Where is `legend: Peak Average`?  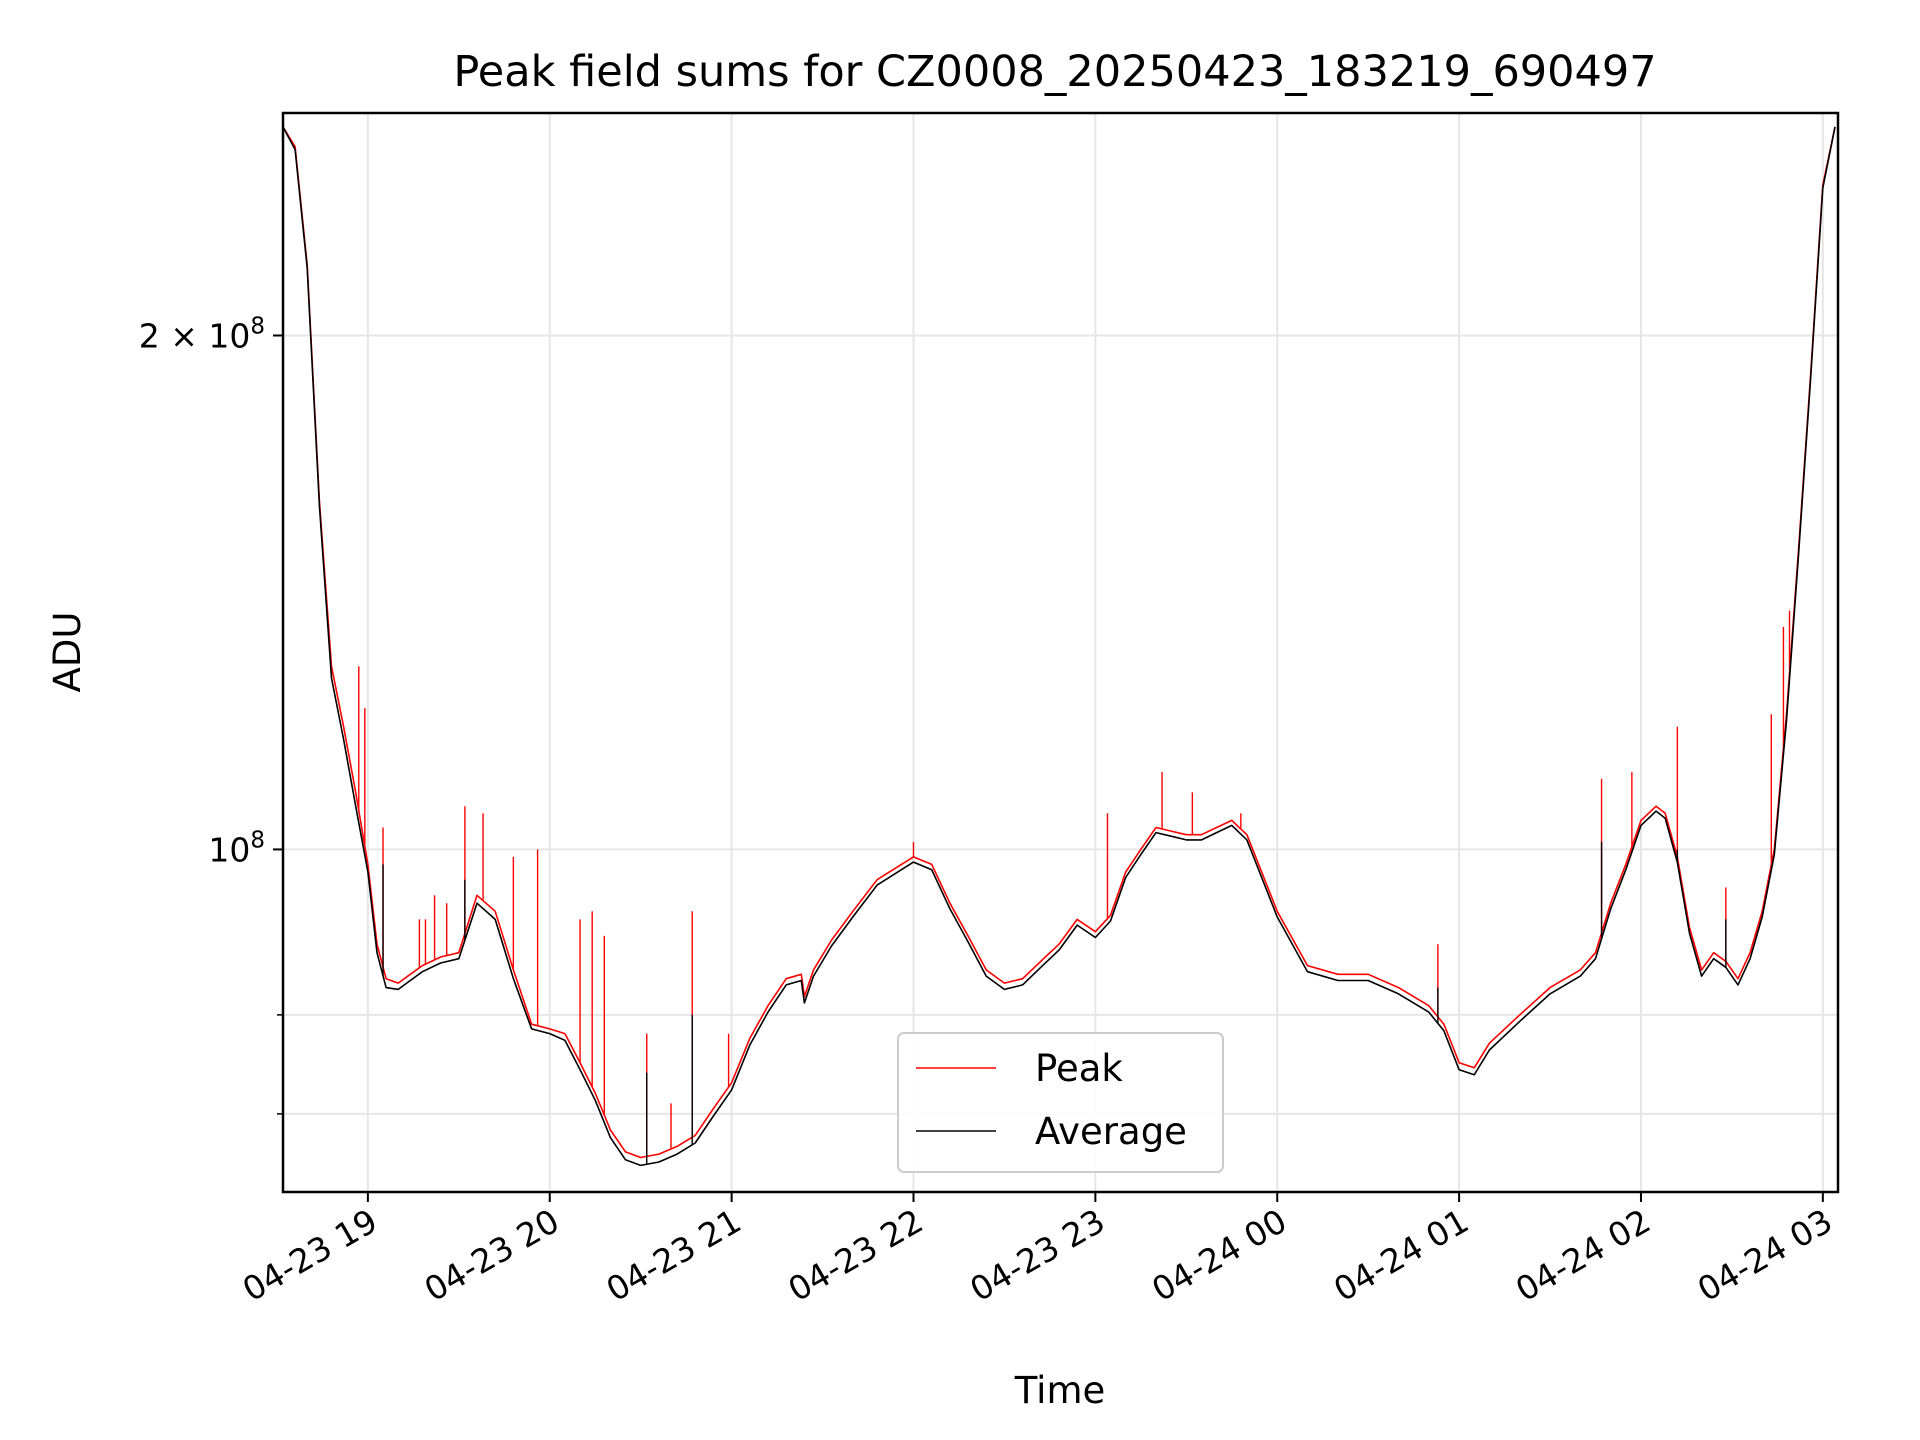 legend: Peak Average is located at coordinates (1060, 1102).